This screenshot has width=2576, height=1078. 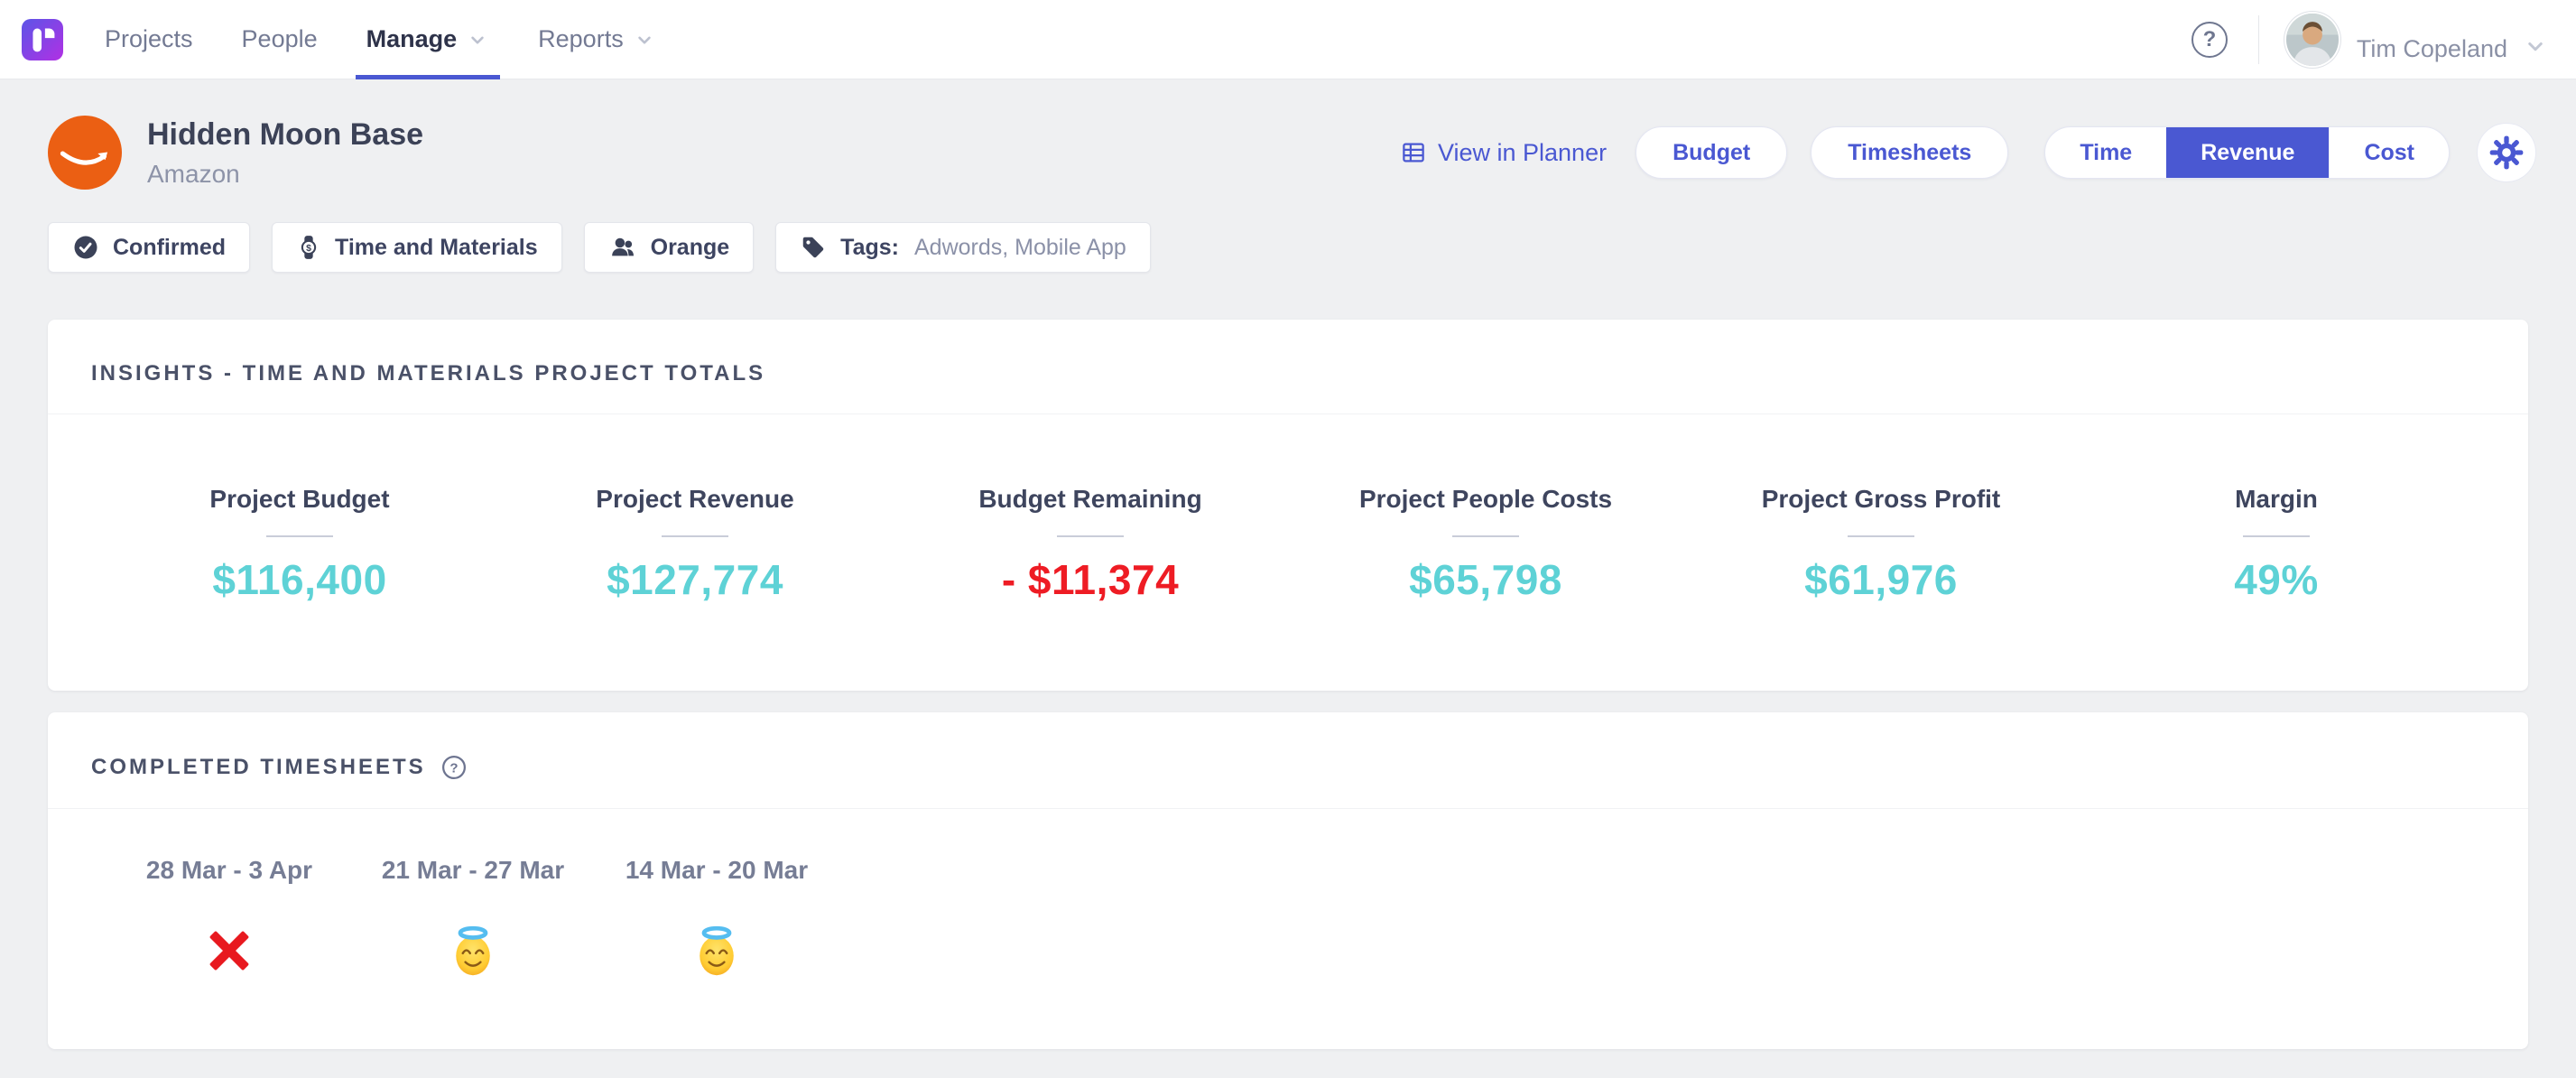 I want to click on tab-cost: Cost, so click(x=2389, y=152).